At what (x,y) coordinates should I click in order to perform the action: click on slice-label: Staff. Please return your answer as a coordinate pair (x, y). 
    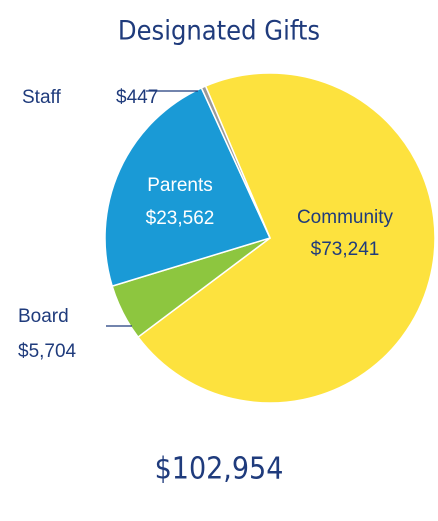
    Looking at the image, I should click on (41, 97).